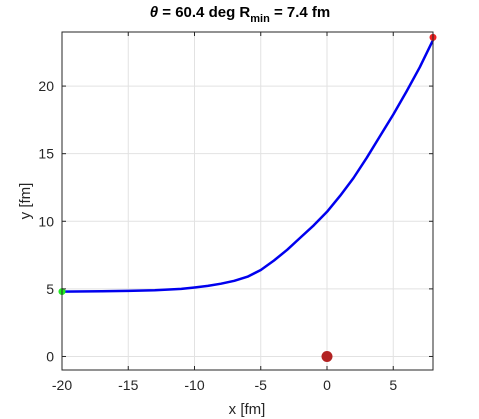  I want to click on target-point-marker, so click(327, 356).